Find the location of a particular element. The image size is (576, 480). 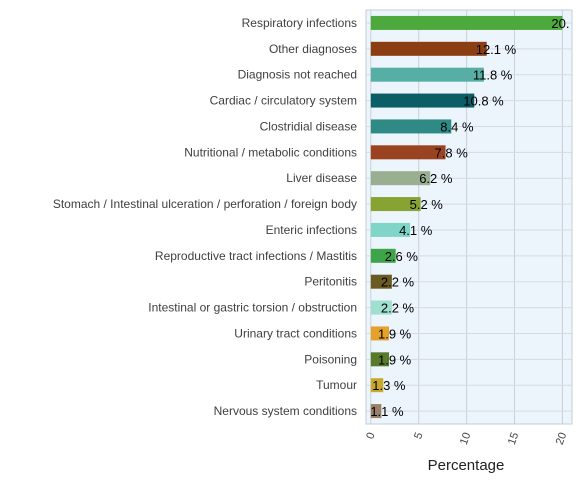

category-label: Liver disease is located at coordinates (321, 178).